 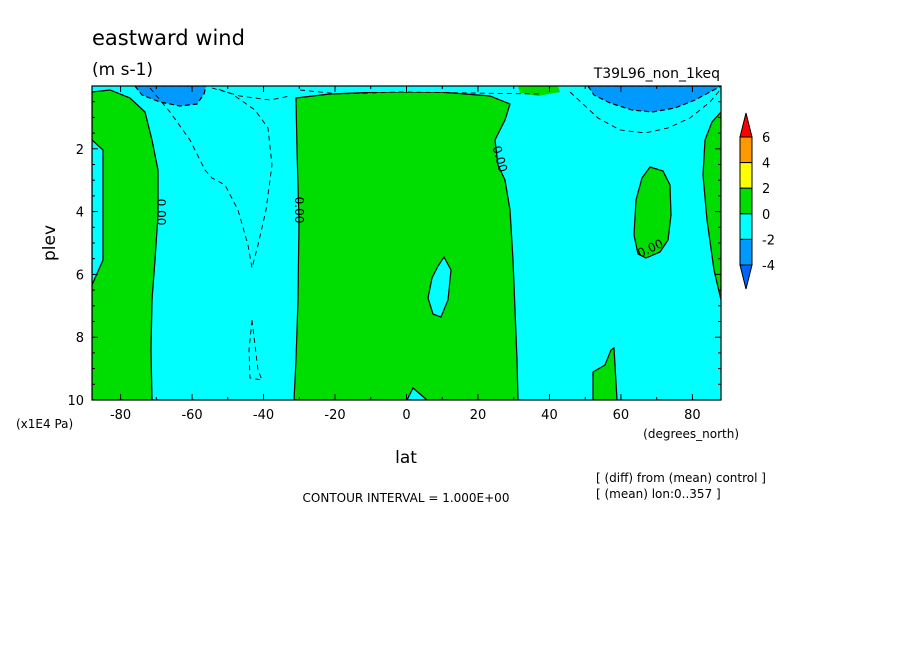 What do you see at coordinates (658, 494) in the screenshot?
I see `note-mean: [ (mean) lon:0..357 ]` at bounding box center [658, 494].